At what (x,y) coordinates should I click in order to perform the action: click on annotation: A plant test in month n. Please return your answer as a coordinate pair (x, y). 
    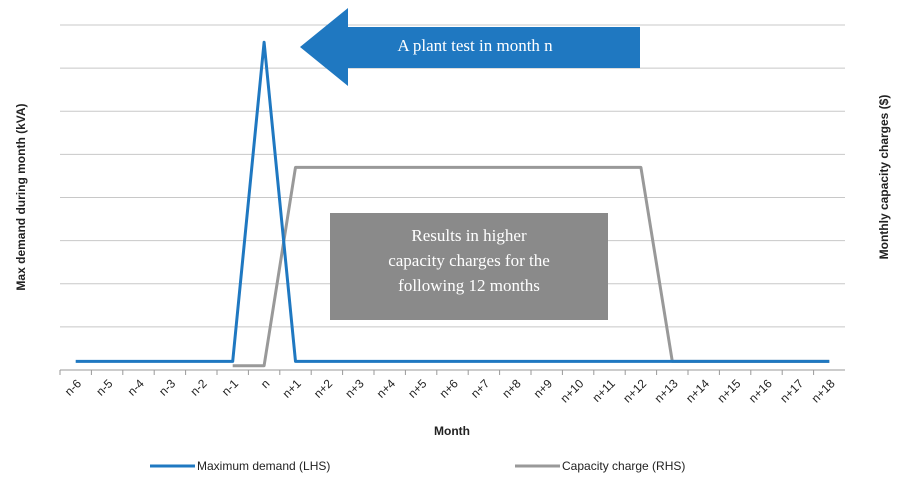
    Looking at the image, I should click on (475, 45).